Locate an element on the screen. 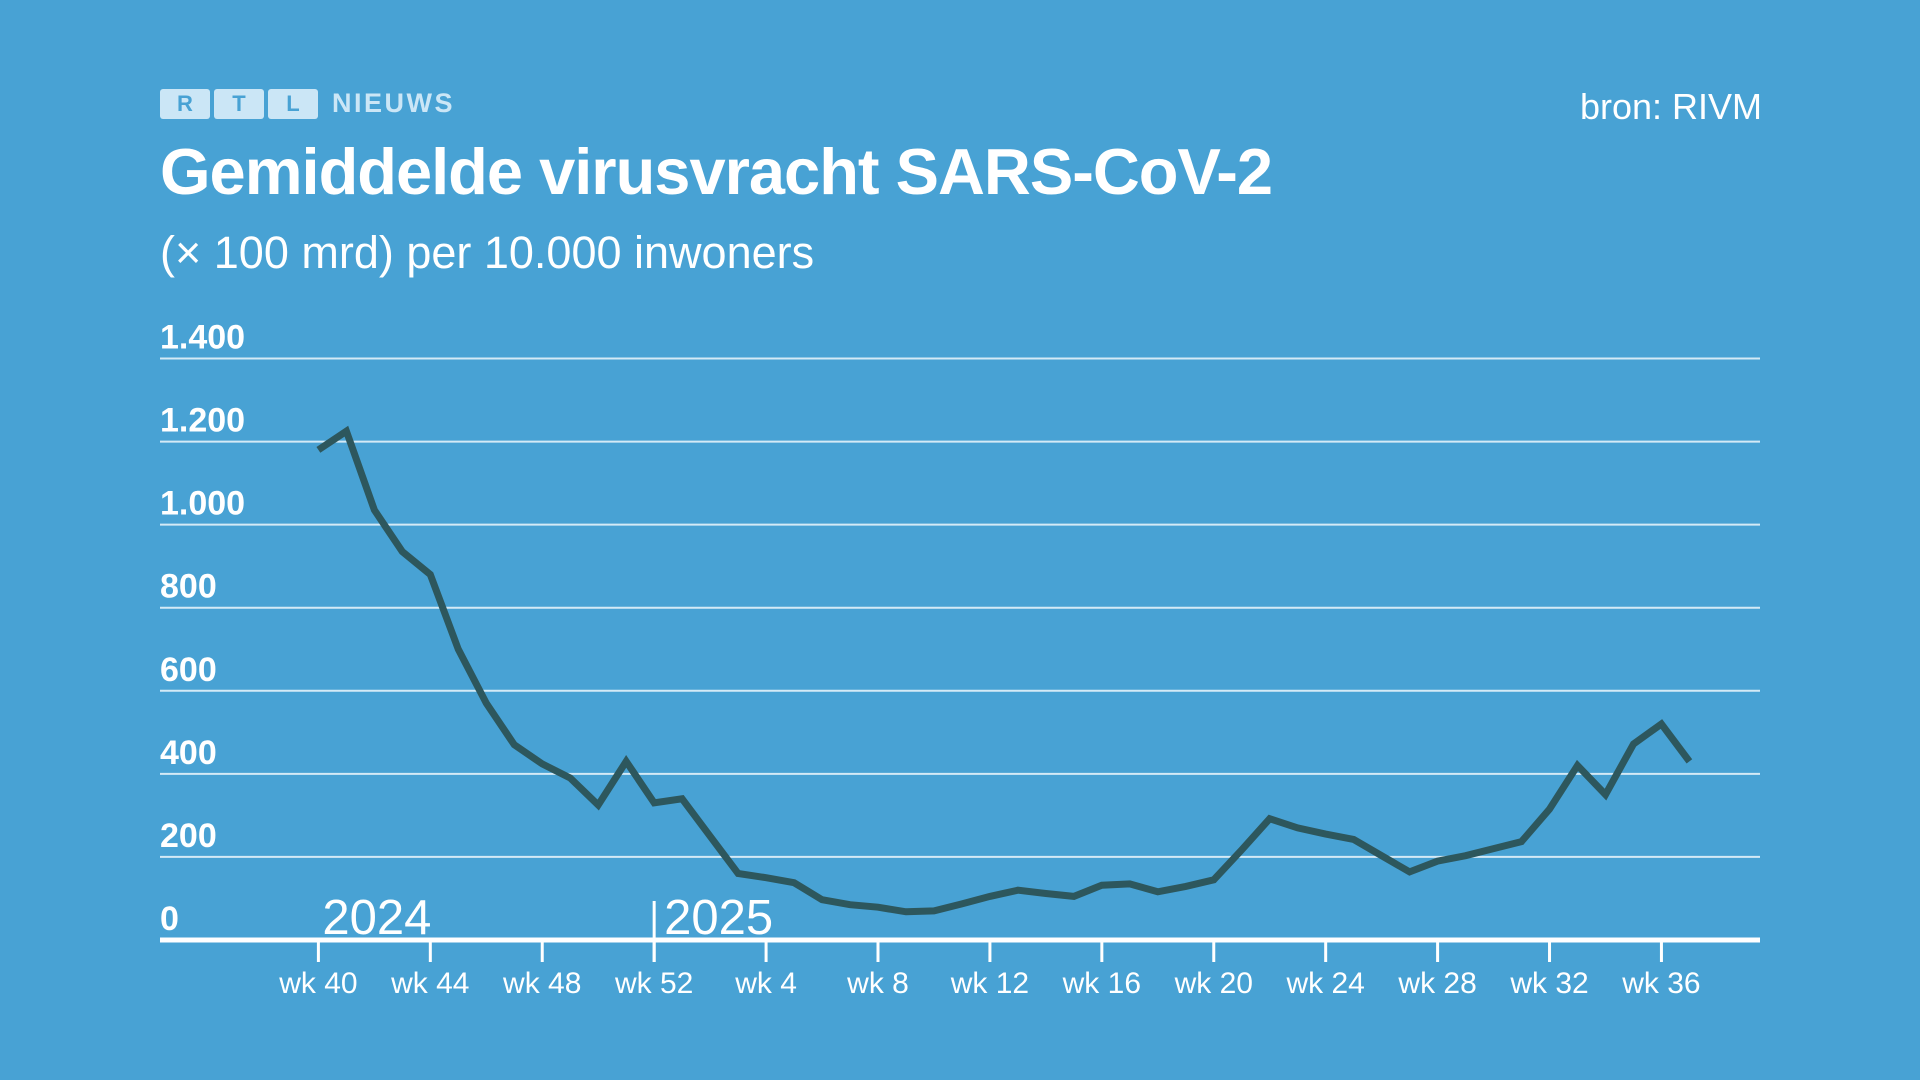 This screenshot has height=1080, width=1920. logo-nieuws-text: NIEUWS is located at coordinates (393, 103).